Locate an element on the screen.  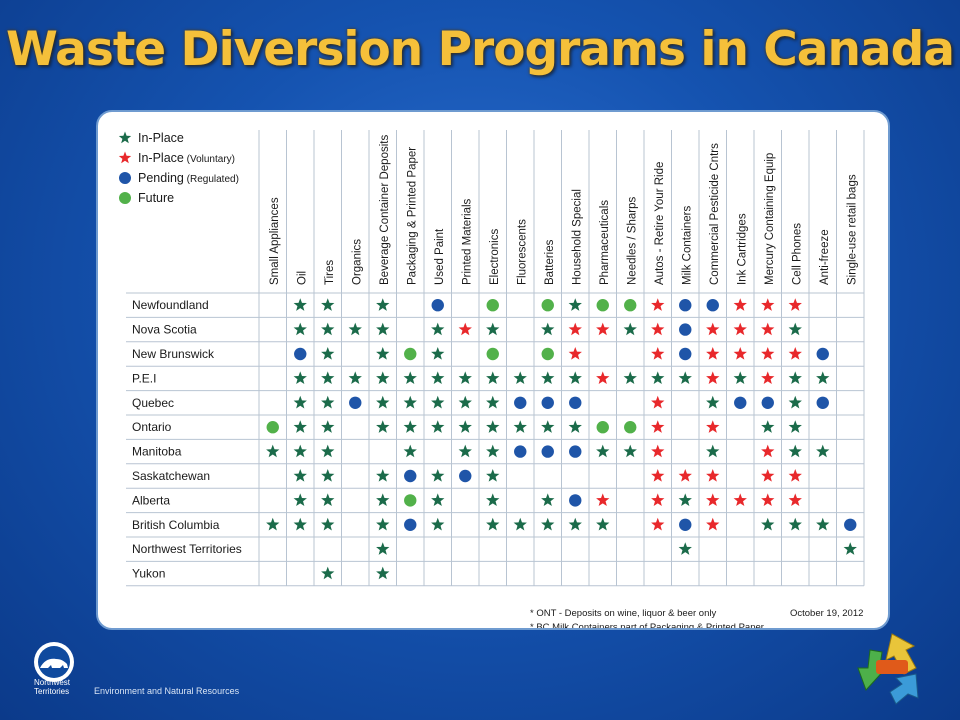
column-header: Electronics is located at coordinates (495, 257).